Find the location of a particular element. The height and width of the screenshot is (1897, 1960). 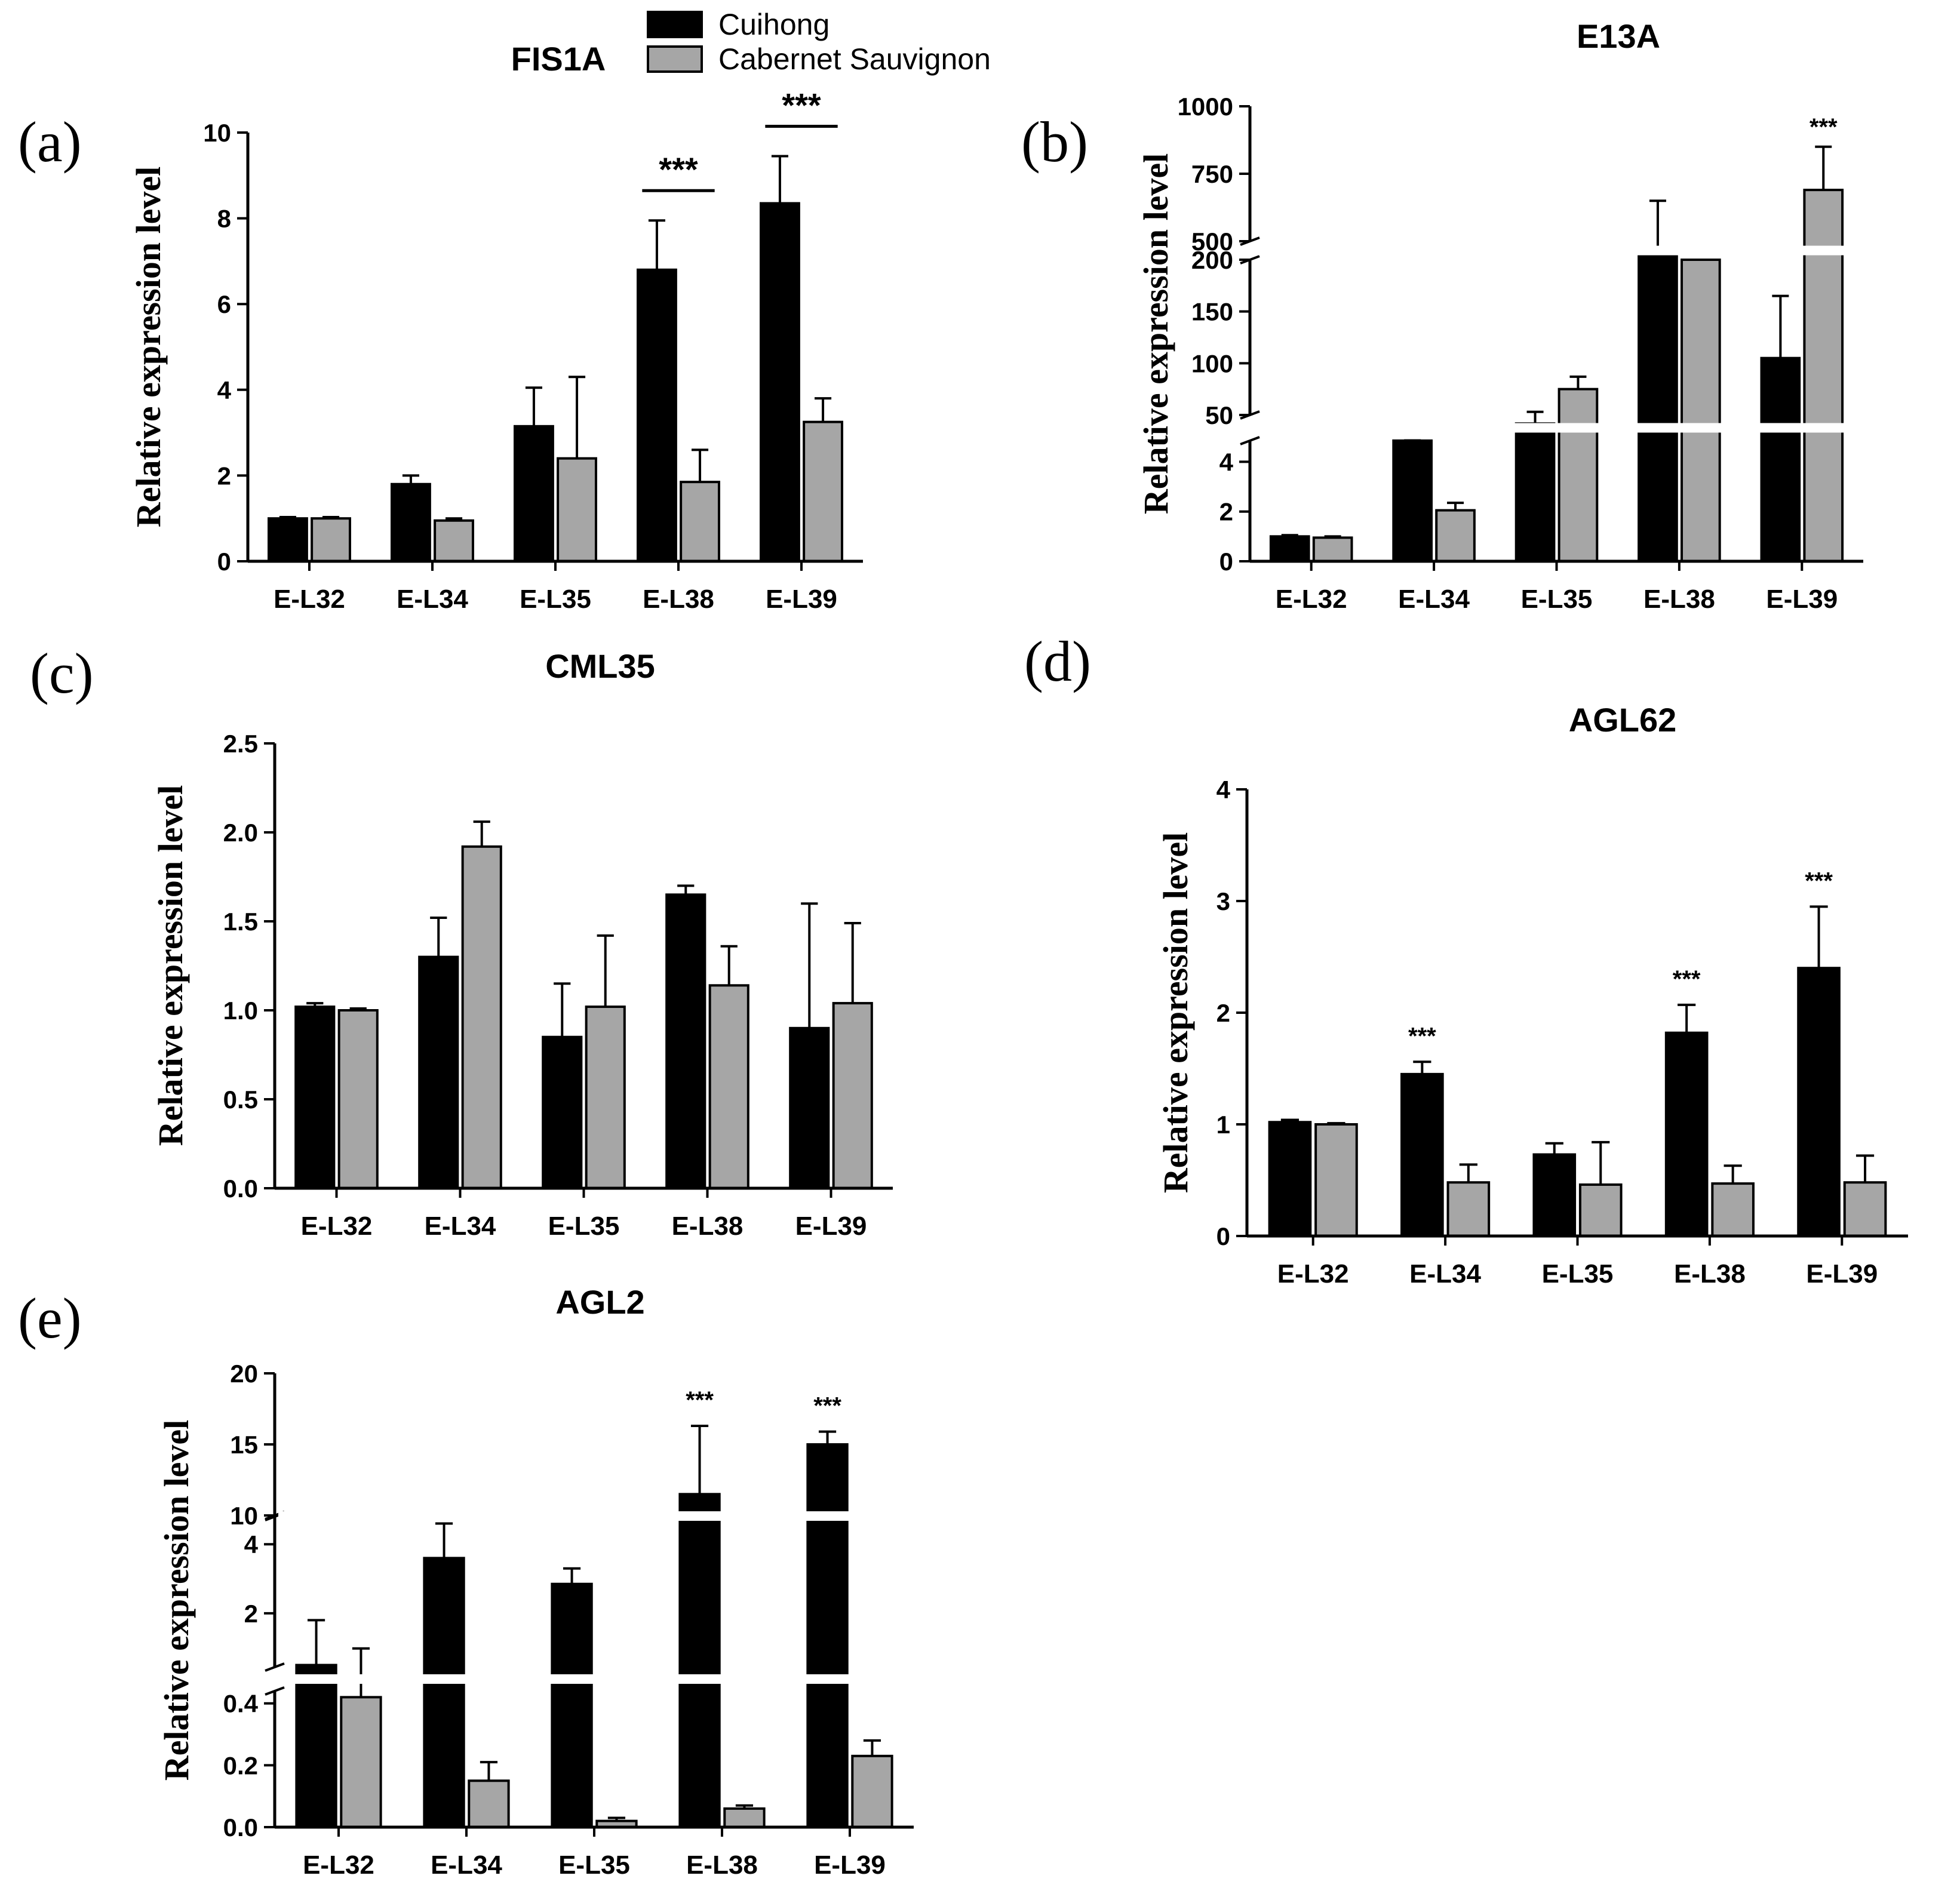

bar-cuihong-e-l32 is located at coordinates (1290, 1179).